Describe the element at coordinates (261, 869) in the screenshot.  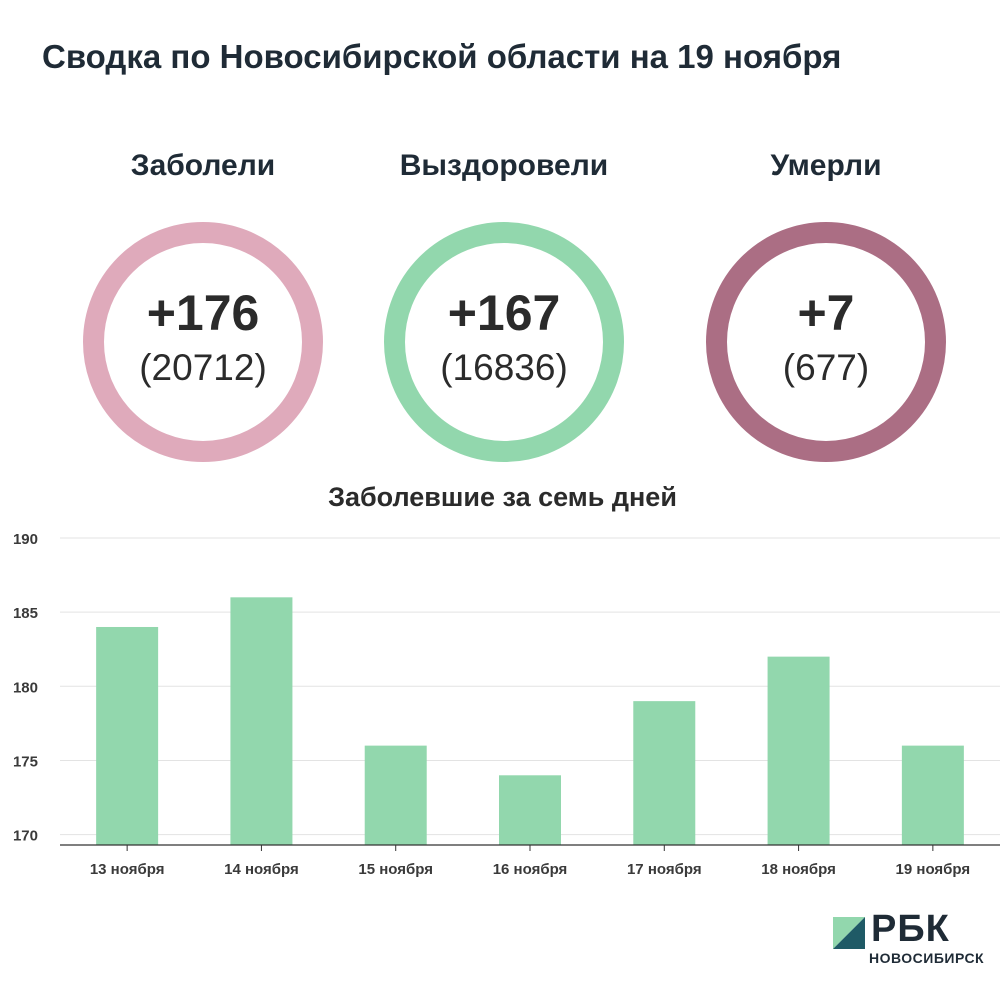
I see `x-tick-label: 14 ноября` at that location.